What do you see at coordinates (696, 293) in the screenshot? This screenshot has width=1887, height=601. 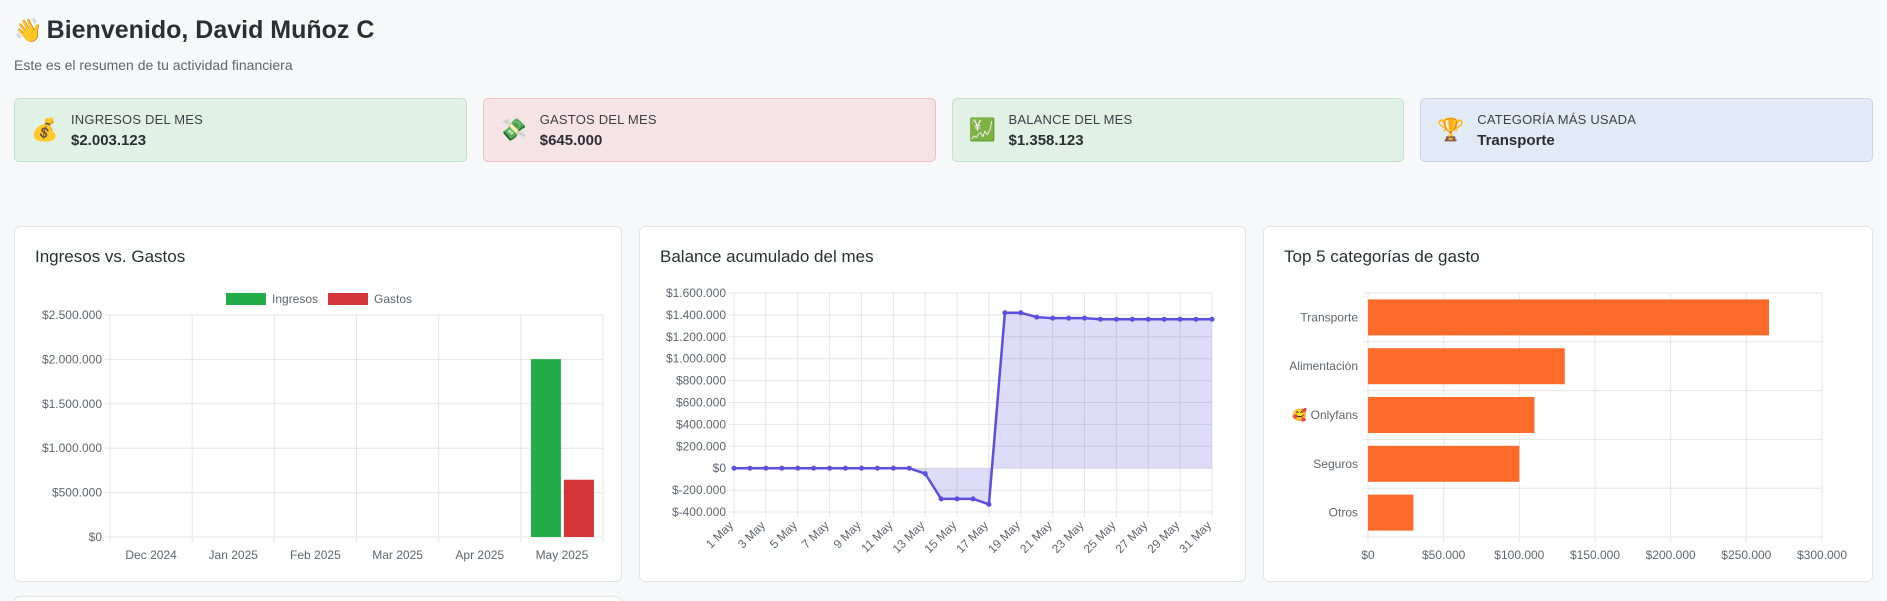 I see `y-tick-label: $1.600.000` at bounding box center [696, 293].